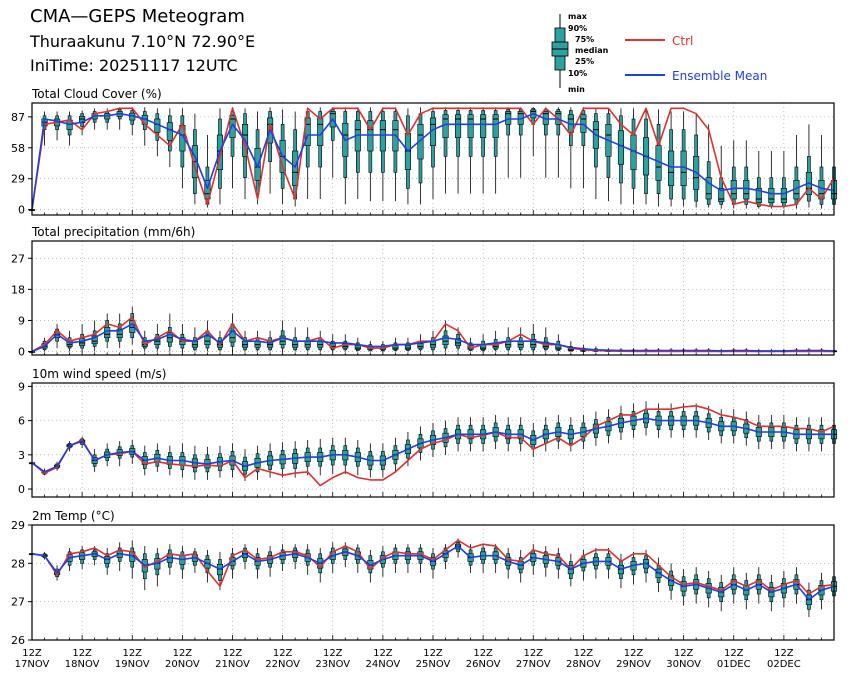  What do you see at coordinates (18, 563) in the screenshot?
I see `y-tick-label: 28` at bounding box center [18, 563].